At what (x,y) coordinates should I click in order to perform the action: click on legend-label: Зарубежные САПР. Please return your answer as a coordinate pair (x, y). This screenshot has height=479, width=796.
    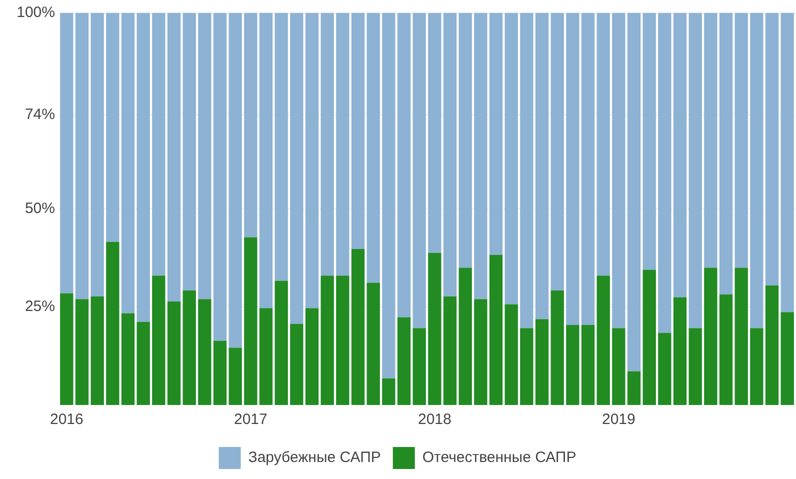
    Looking at the image, I should click on (314, 457).